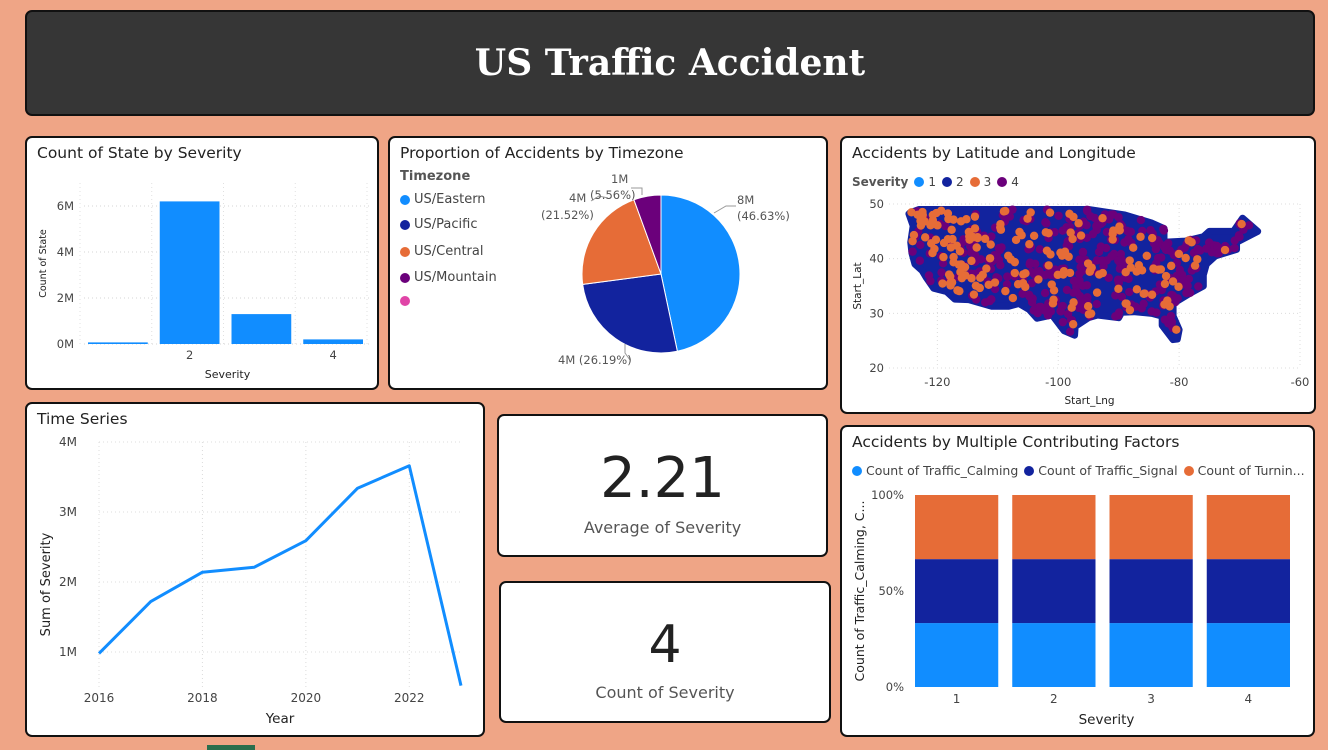  Describe the element at coordinates (1179, 382) in the screenshot. I see `x-tick-label: -80` at that location.